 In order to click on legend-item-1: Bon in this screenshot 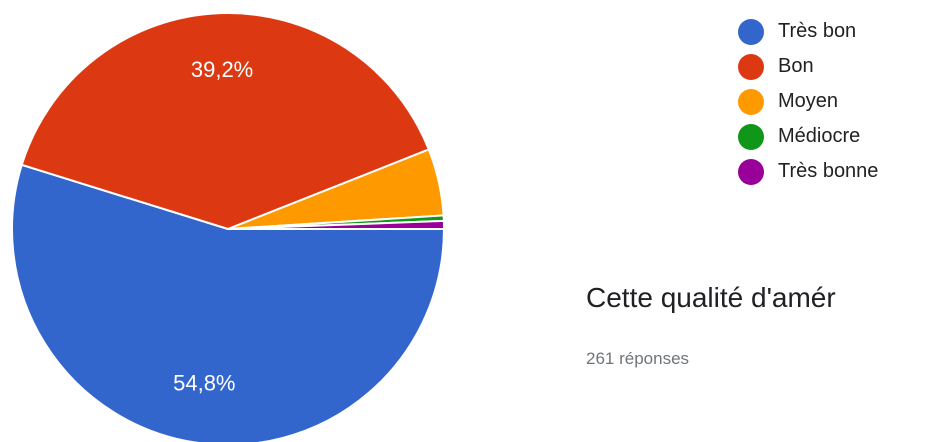, I will do `click(808, 66)`.